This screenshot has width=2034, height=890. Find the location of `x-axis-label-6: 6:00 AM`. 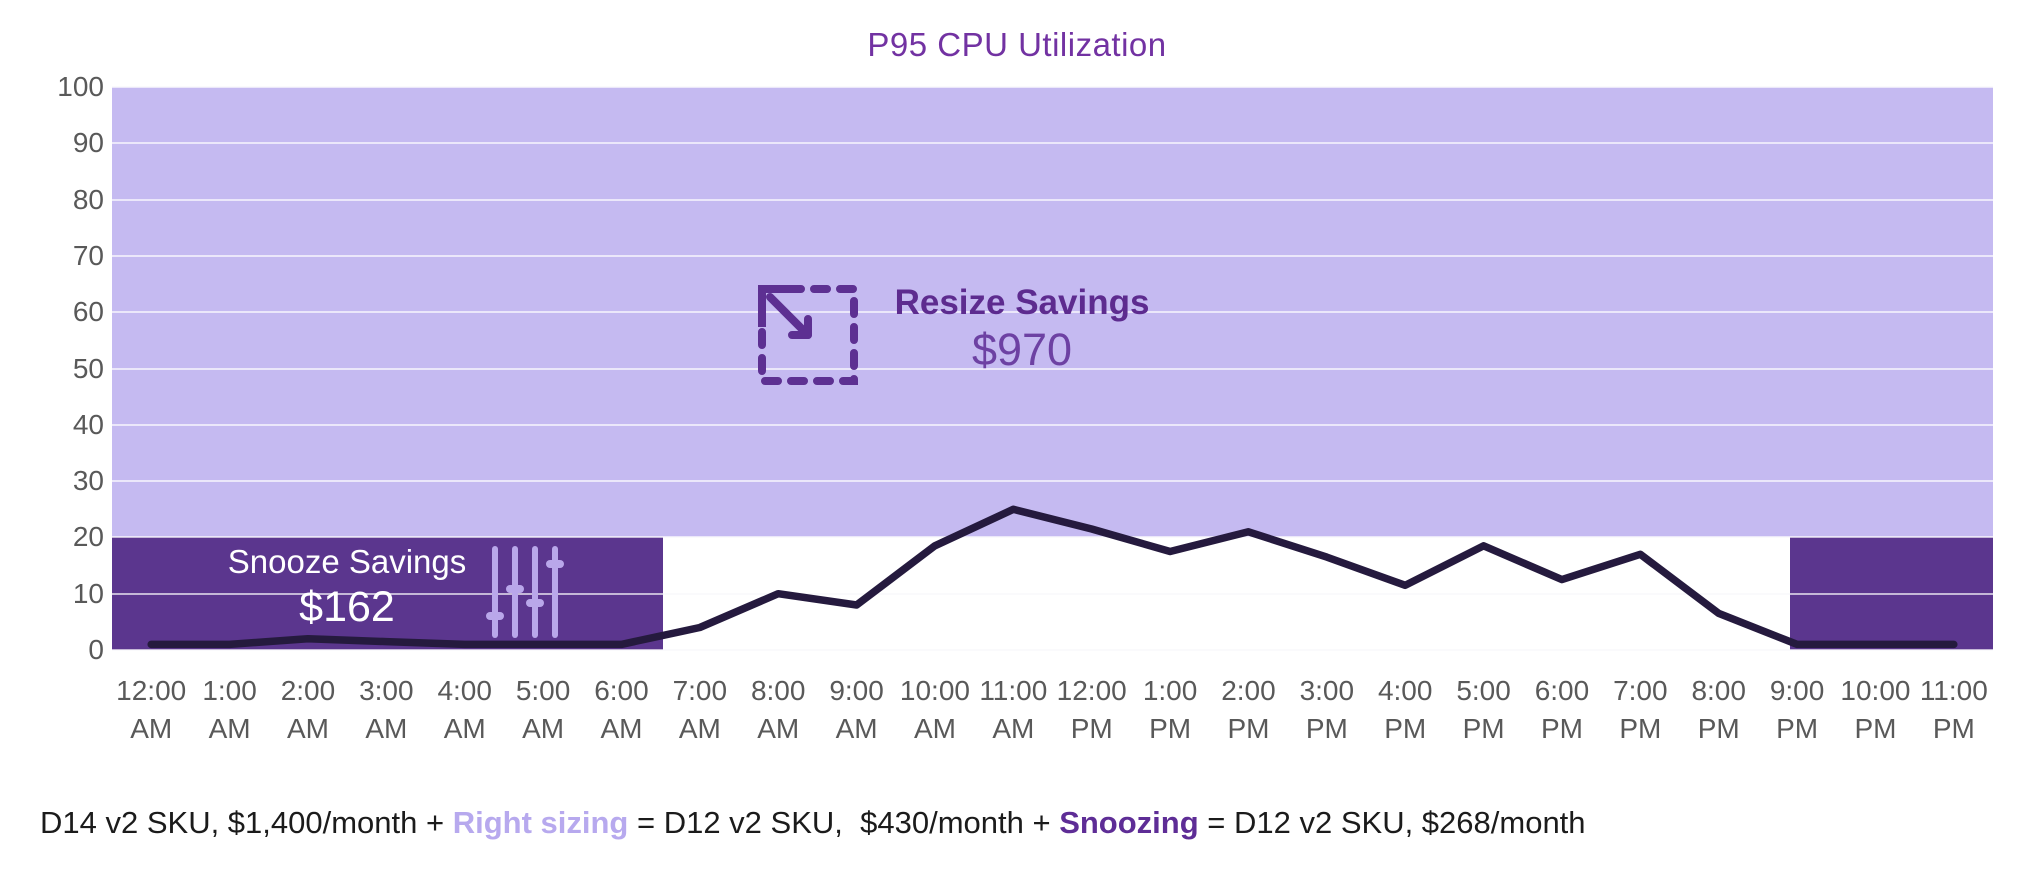

x-axis-label-6: 6:00 AM is located at coordinates (621, 709).